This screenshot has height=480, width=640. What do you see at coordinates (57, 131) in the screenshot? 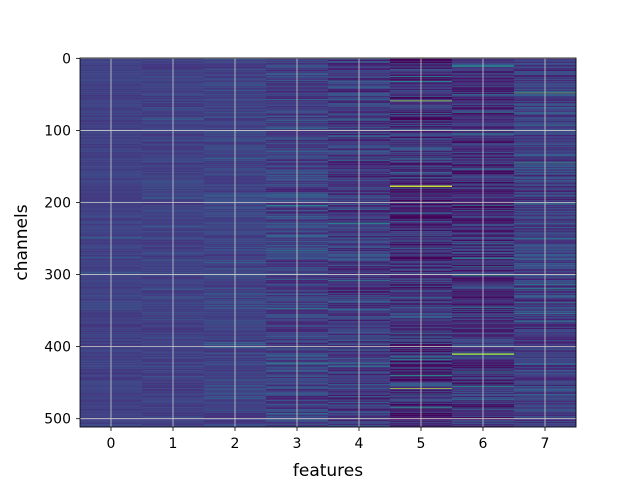
I see `y-tick-label: 100` at bounding box center [57, 131].